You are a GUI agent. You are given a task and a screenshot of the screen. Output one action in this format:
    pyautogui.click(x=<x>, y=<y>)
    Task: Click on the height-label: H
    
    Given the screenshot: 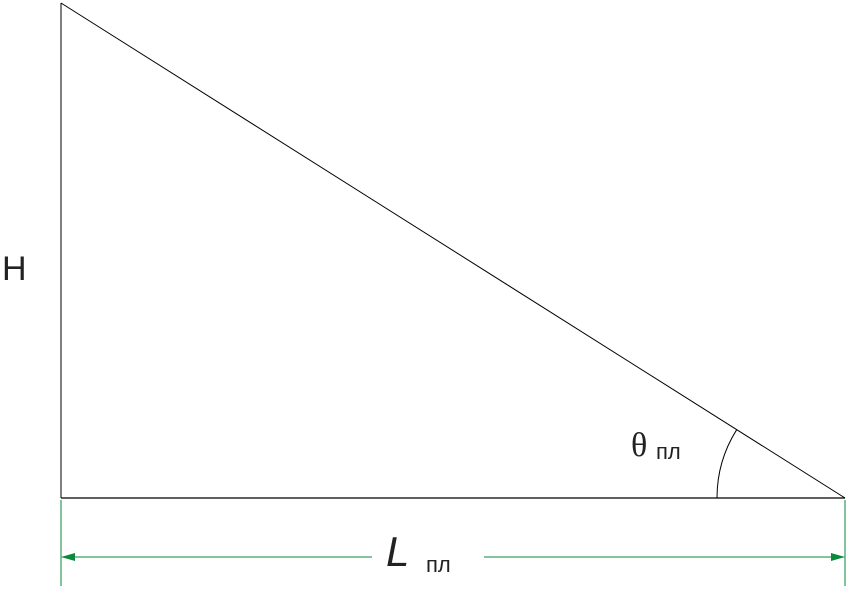 What is the action you would take?
    pyautogui.click(x=14, y=269)
    